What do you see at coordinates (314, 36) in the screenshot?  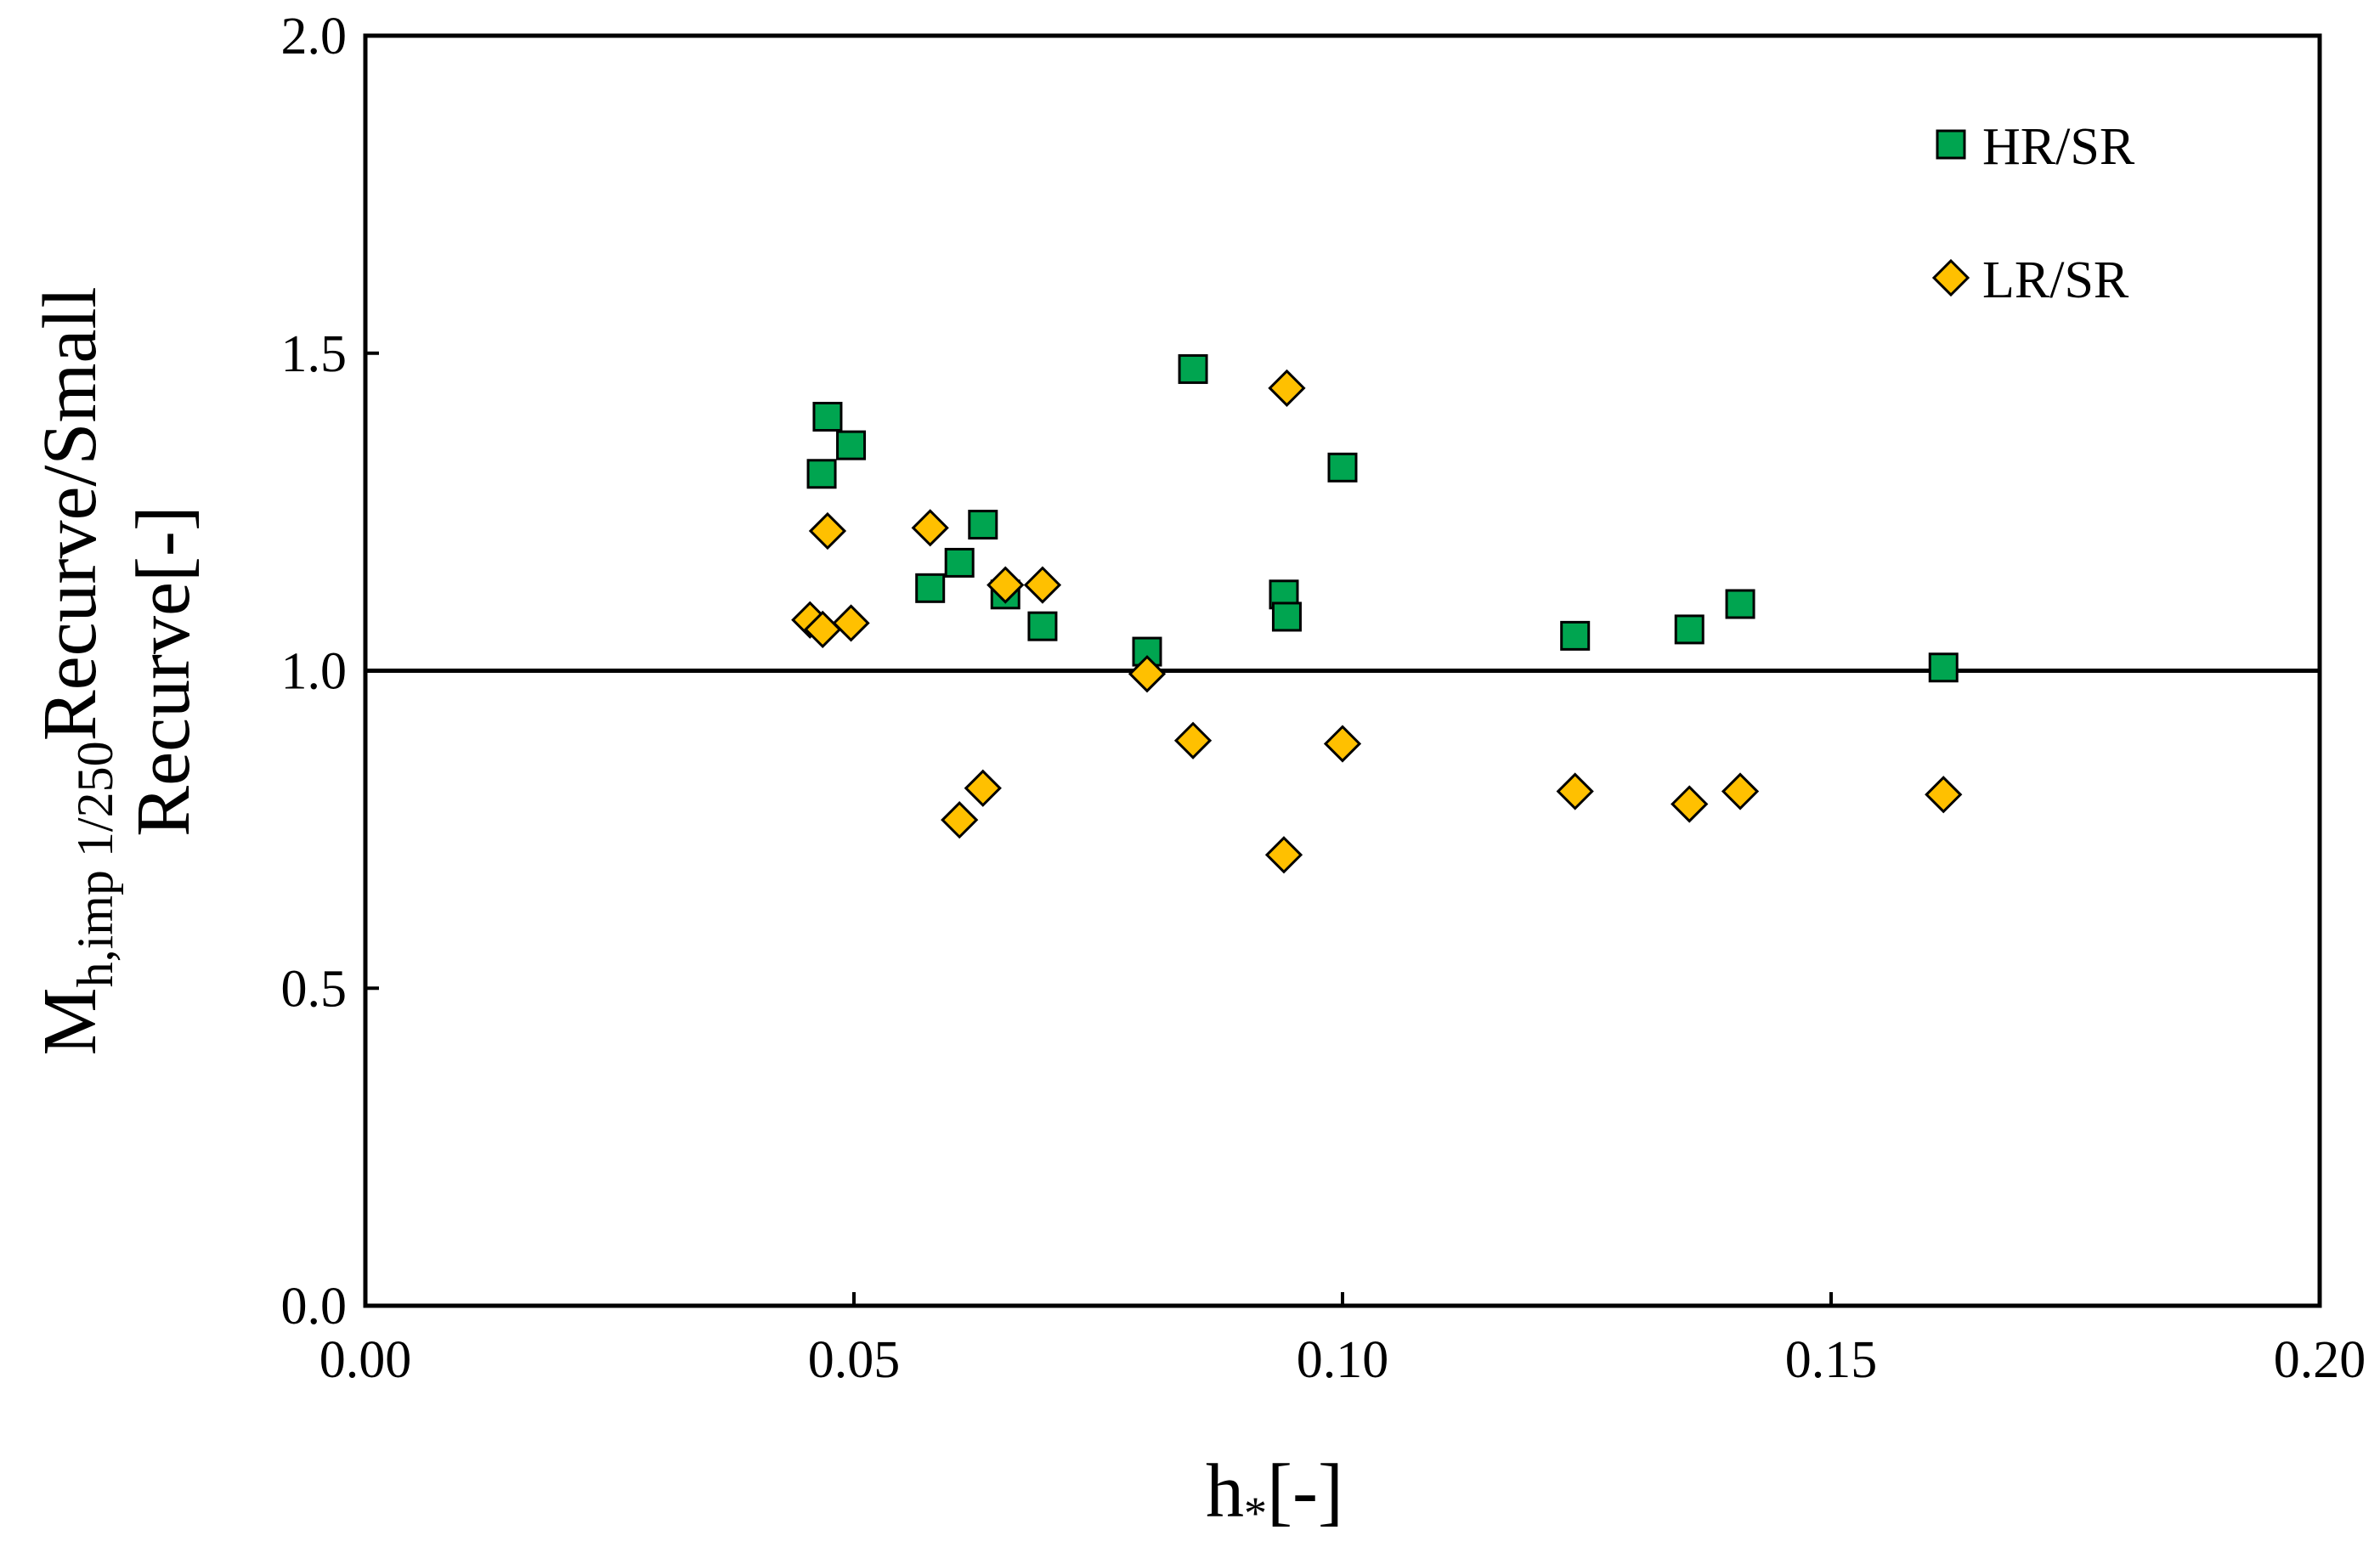 I see `y-tick-label: 2.0` at bounding box center [314, 36].